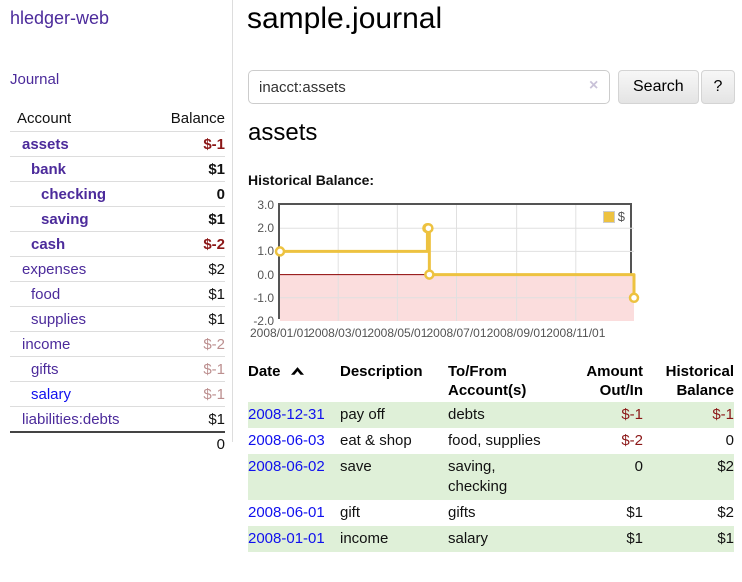  I want to click on accounts-header-account: Account, so click(44, 118).